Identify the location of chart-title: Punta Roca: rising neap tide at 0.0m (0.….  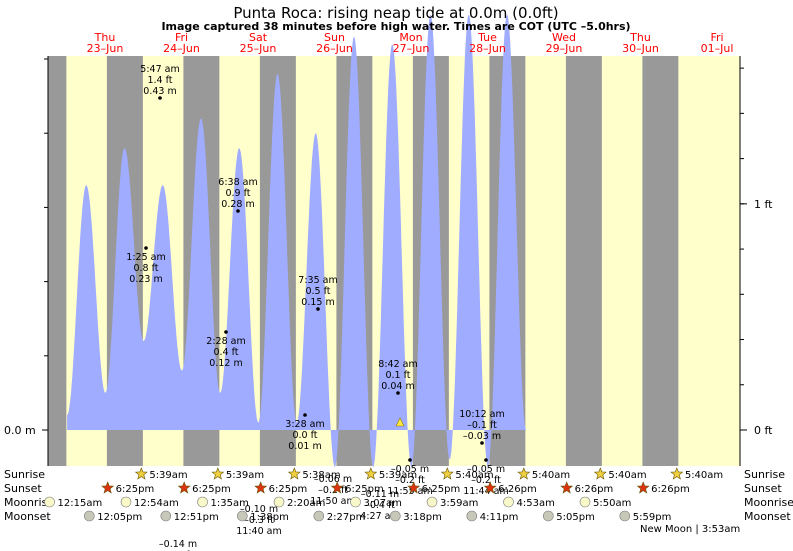
(395, 13).